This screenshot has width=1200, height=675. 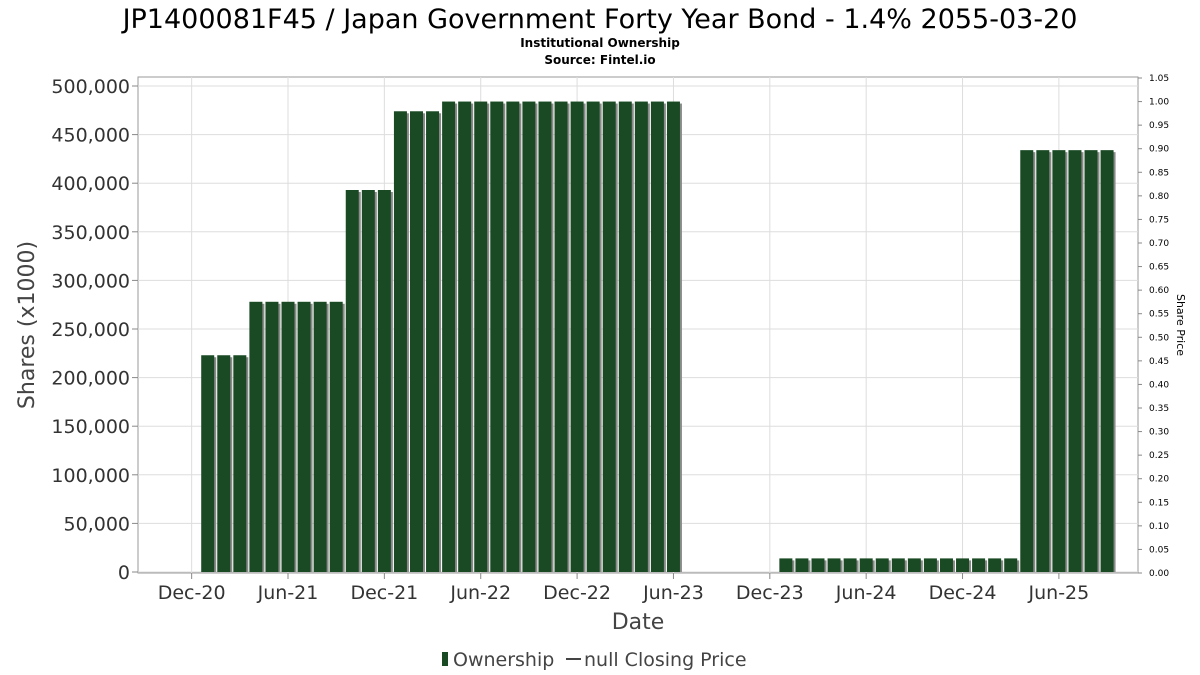 What do you see at coordinates (384, 593) in the screenshot?
I see `x-tick-label: Dec-21` at bounding box center [384, 593].